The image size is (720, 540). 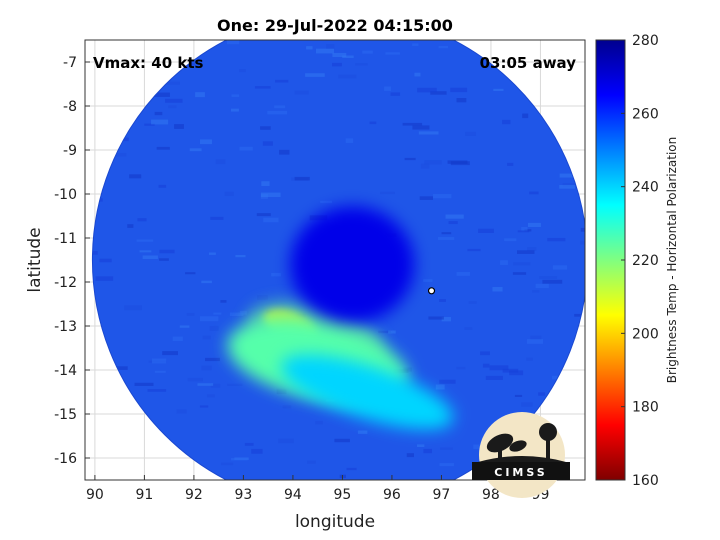 What do you see at coordinates (645, 481) in the screenshot?
I see `colorbar-tick-label: 160` at bounding box center [645, 481].